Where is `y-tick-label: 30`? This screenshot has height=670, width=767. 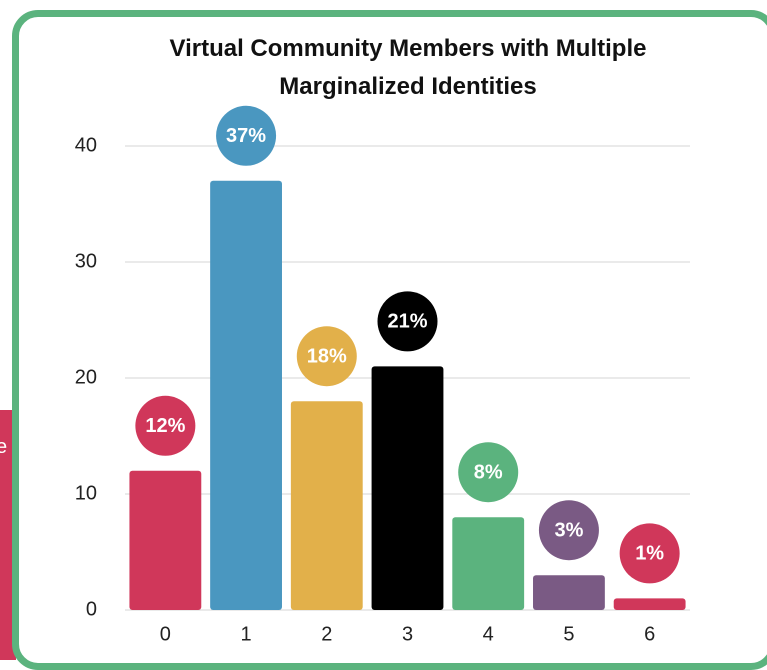
y-tick-label: 30 is located at coordinates (86, 261).